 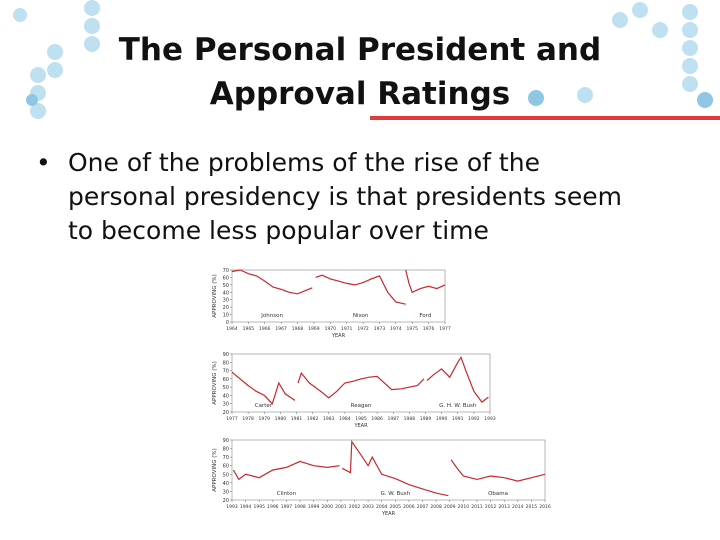 I want to click on x-tick-label: 1972, so click(x=363, y=329).